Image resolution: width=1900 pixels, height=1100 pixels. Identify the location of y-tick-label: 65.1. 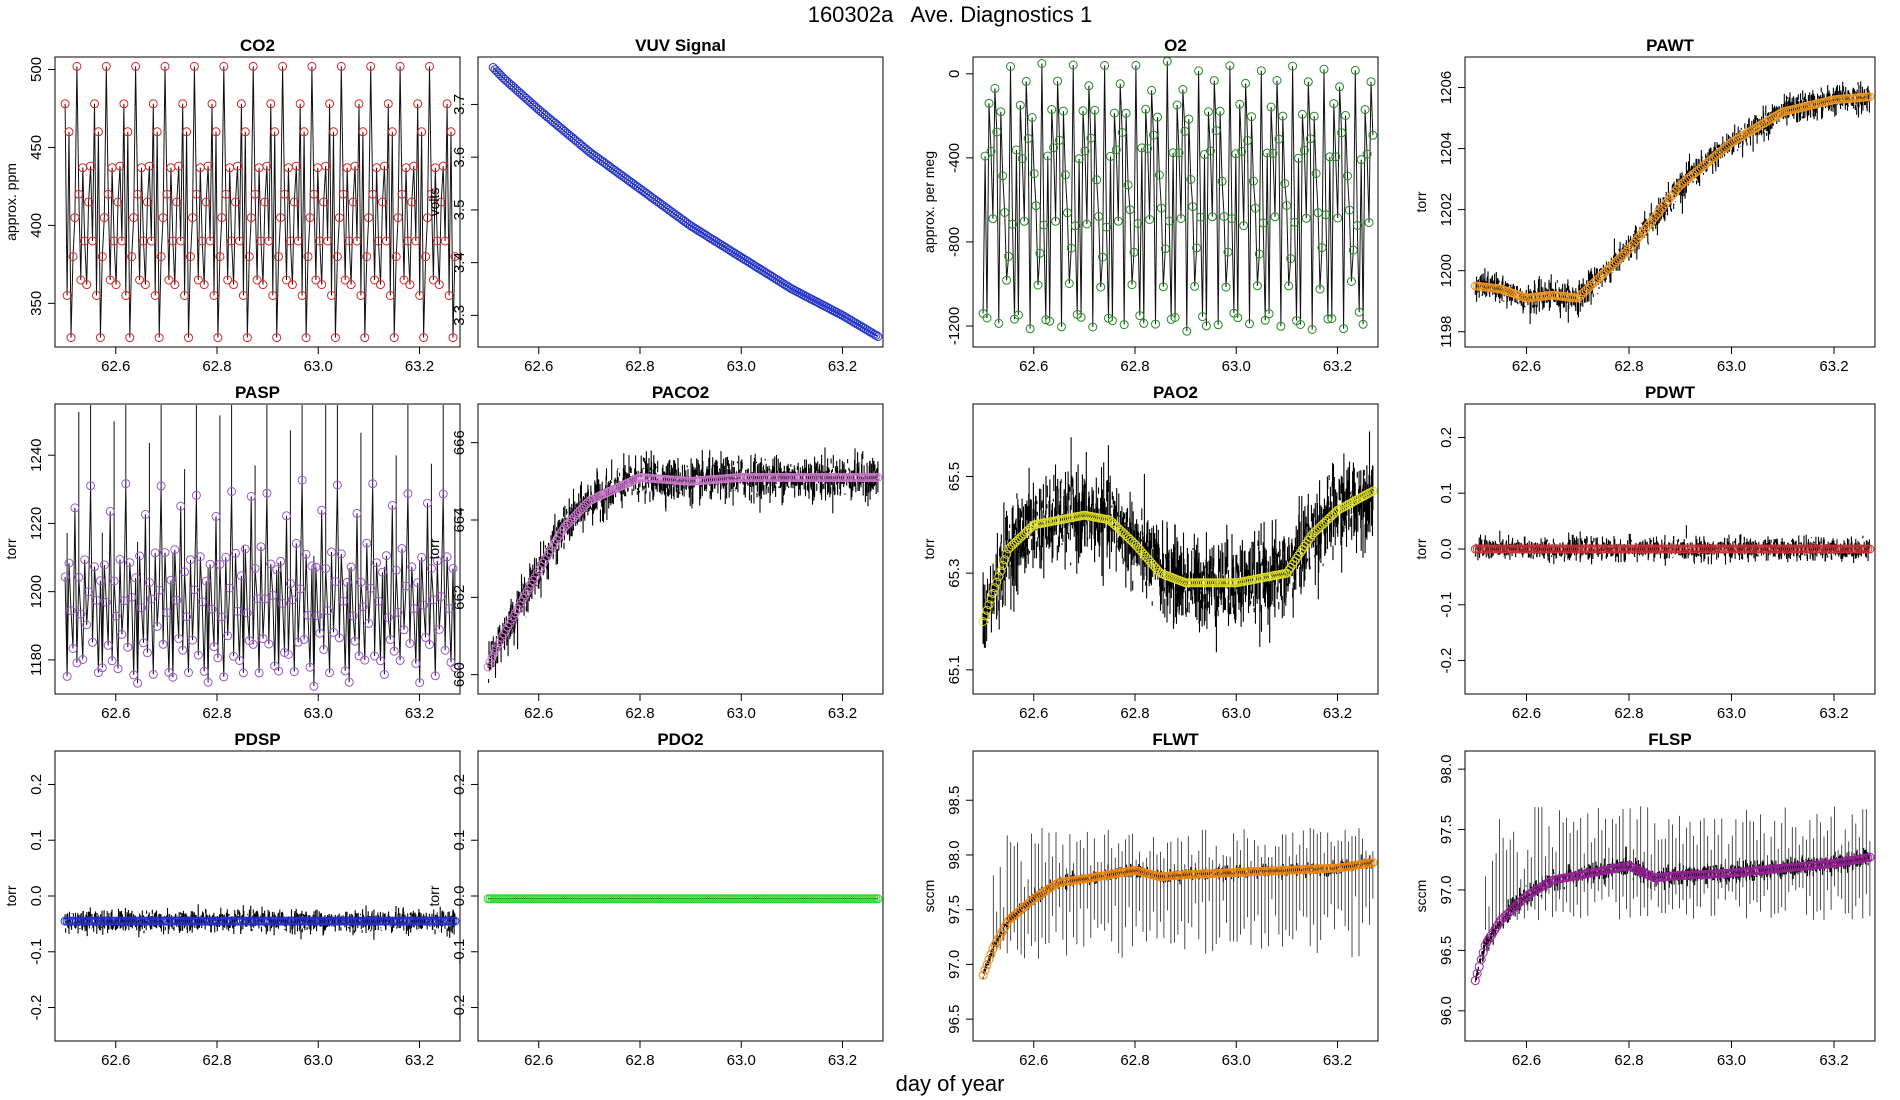
(954, 669).